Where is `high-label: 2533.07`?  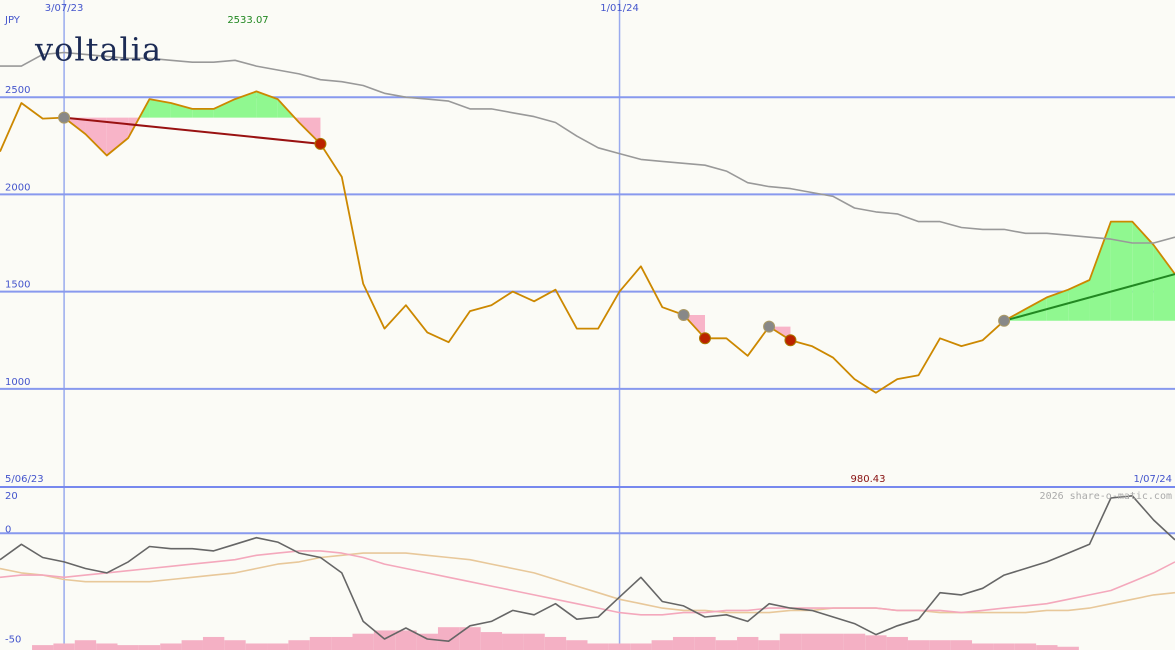 high-label: 2533.07 is located at coordinates (247, 20).